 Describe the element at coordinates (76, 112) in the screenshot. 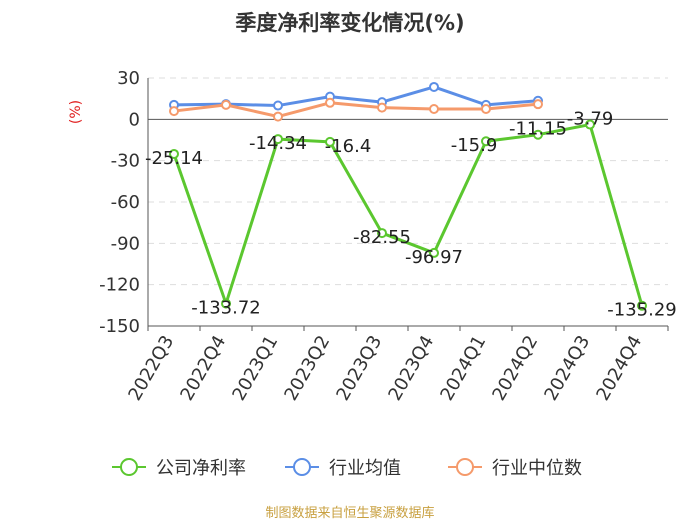

I see `y-axis-unit-label: (%)` at that location.